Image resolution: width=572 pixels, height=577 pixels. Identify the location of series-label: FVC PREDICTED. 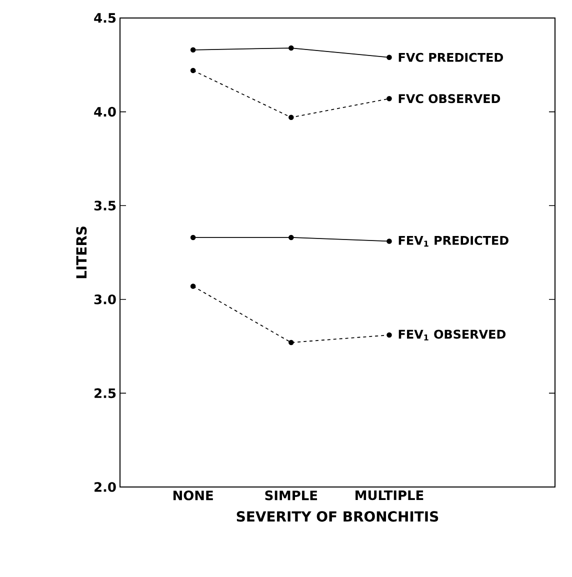
(451, 57).